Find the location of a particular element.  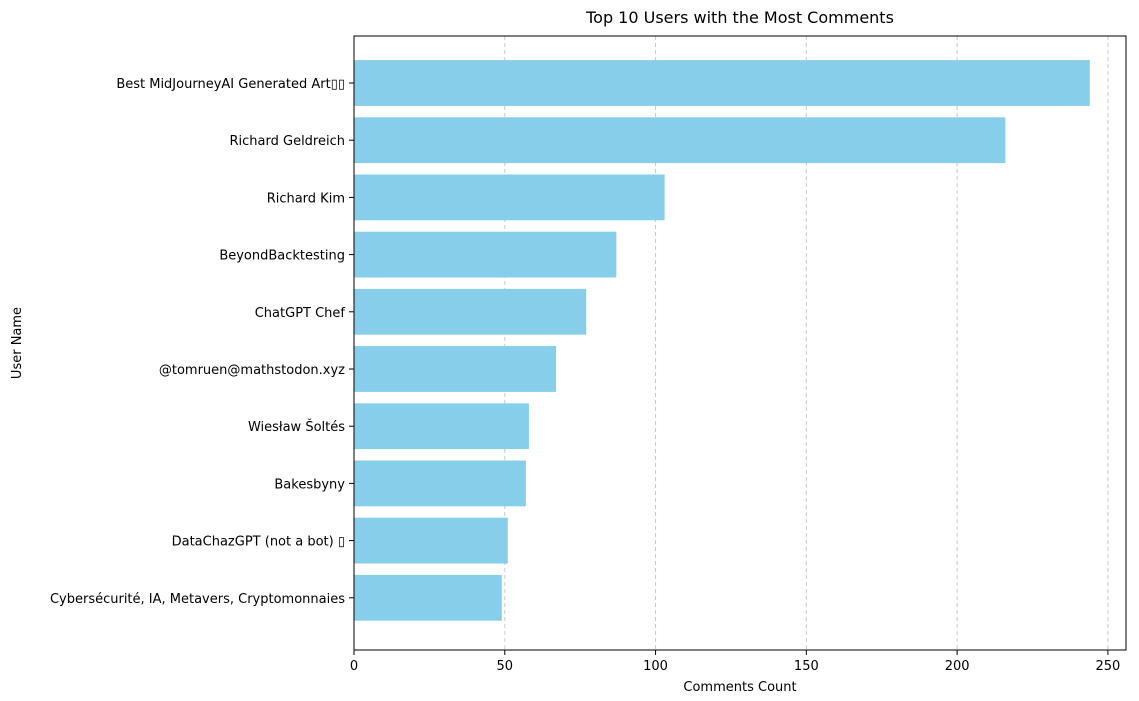

x-tick-label: 0 is located at coordinates (354, 666).